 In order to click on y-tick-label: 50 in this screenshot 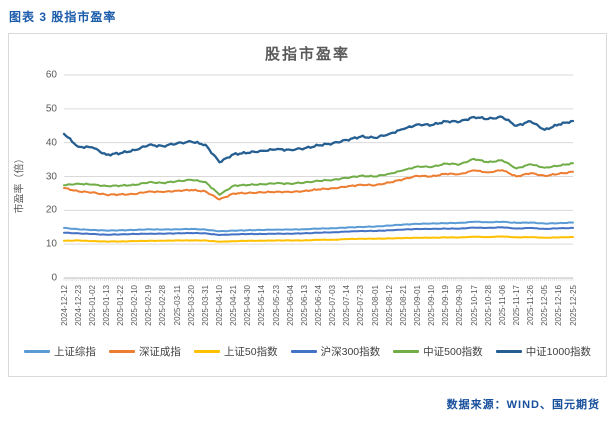, I will do `click(51, 109)`.